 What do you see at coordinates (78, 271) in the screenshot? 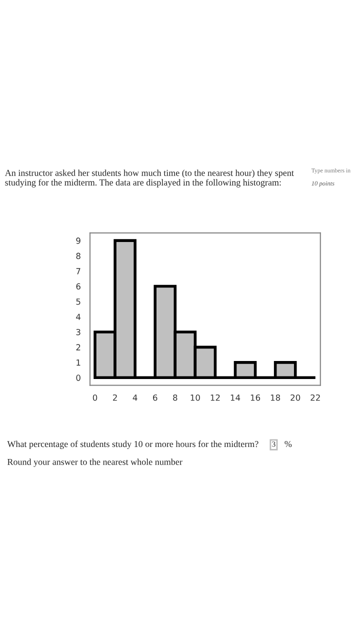
I see `y-tick-label: 7` at bounding box center [78, 271].